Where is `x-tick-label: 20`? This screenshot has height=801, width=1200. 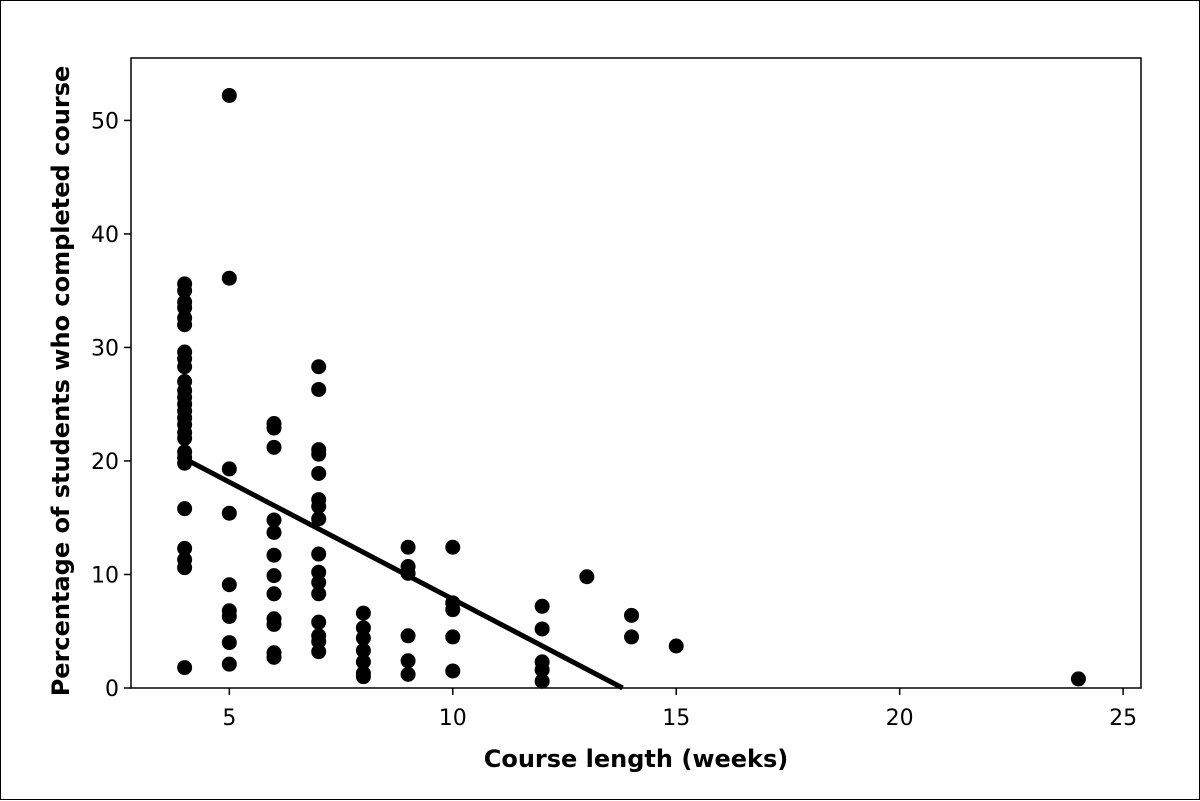 x-tick-label: 20 is located at coordinates (900, 718).